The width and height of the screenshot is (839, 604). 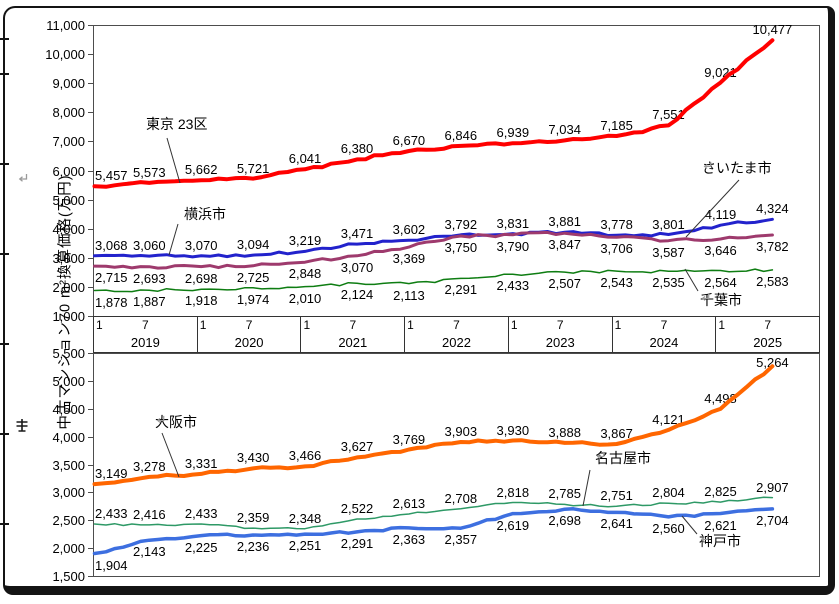 What do you see at coordinates (768, 342) in the screenshot?
I see `year-label: 2025` at bounding box center [768, 342].